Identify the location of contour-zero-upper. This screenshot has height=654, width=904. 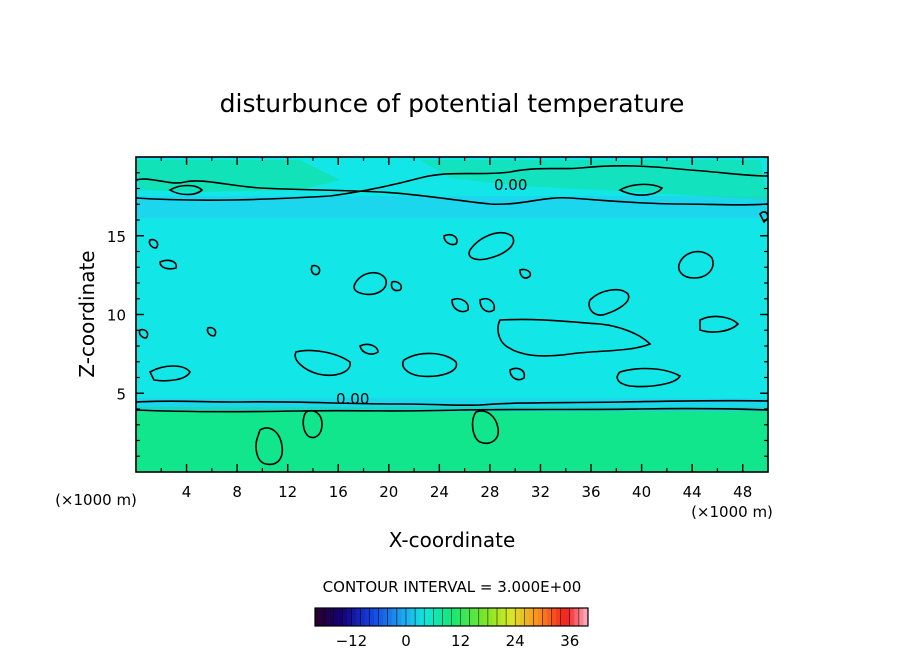
(452, 192).